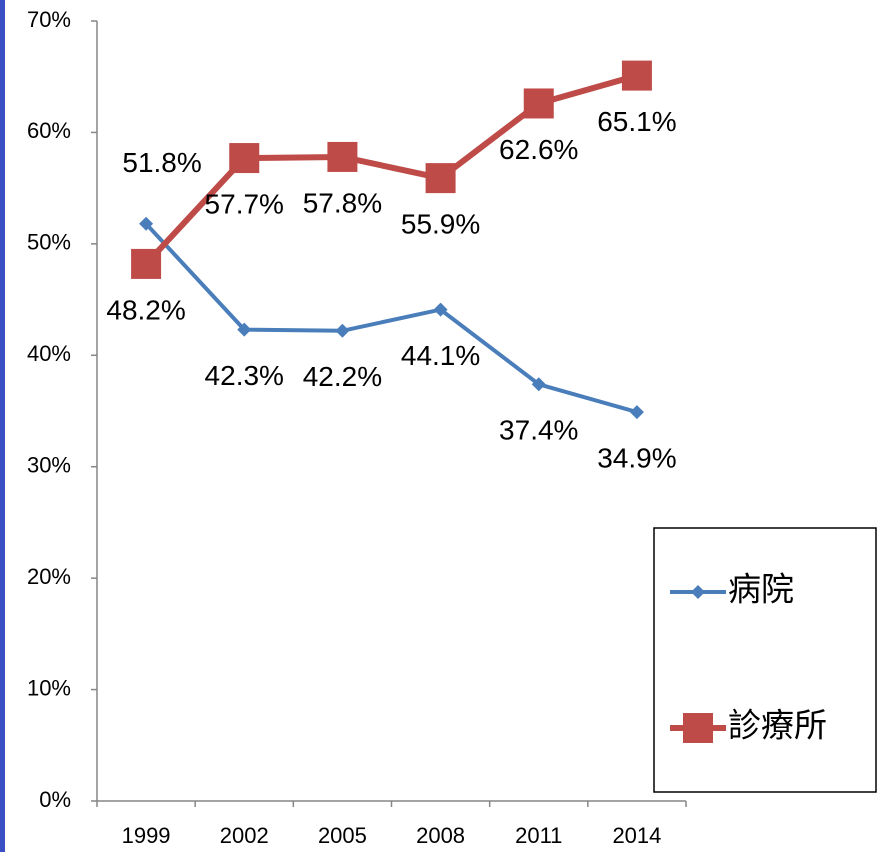 The height and width of the screenshot is (852, 886). I want to click on x-tick-label: 2002, so click(244, 835).